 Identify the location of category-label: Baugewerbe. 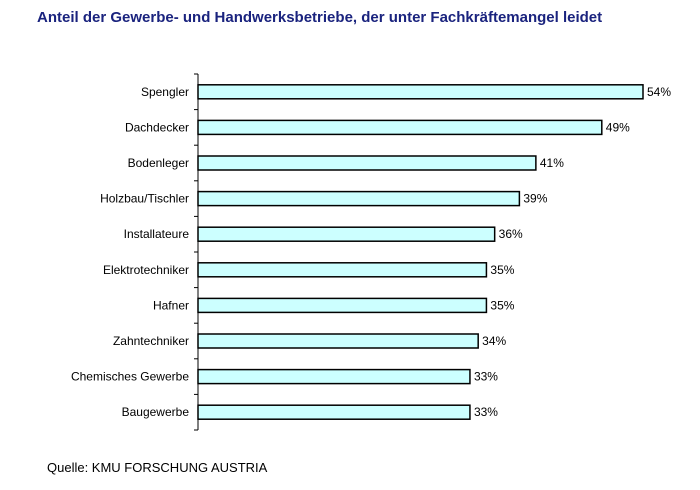
(156, 412).